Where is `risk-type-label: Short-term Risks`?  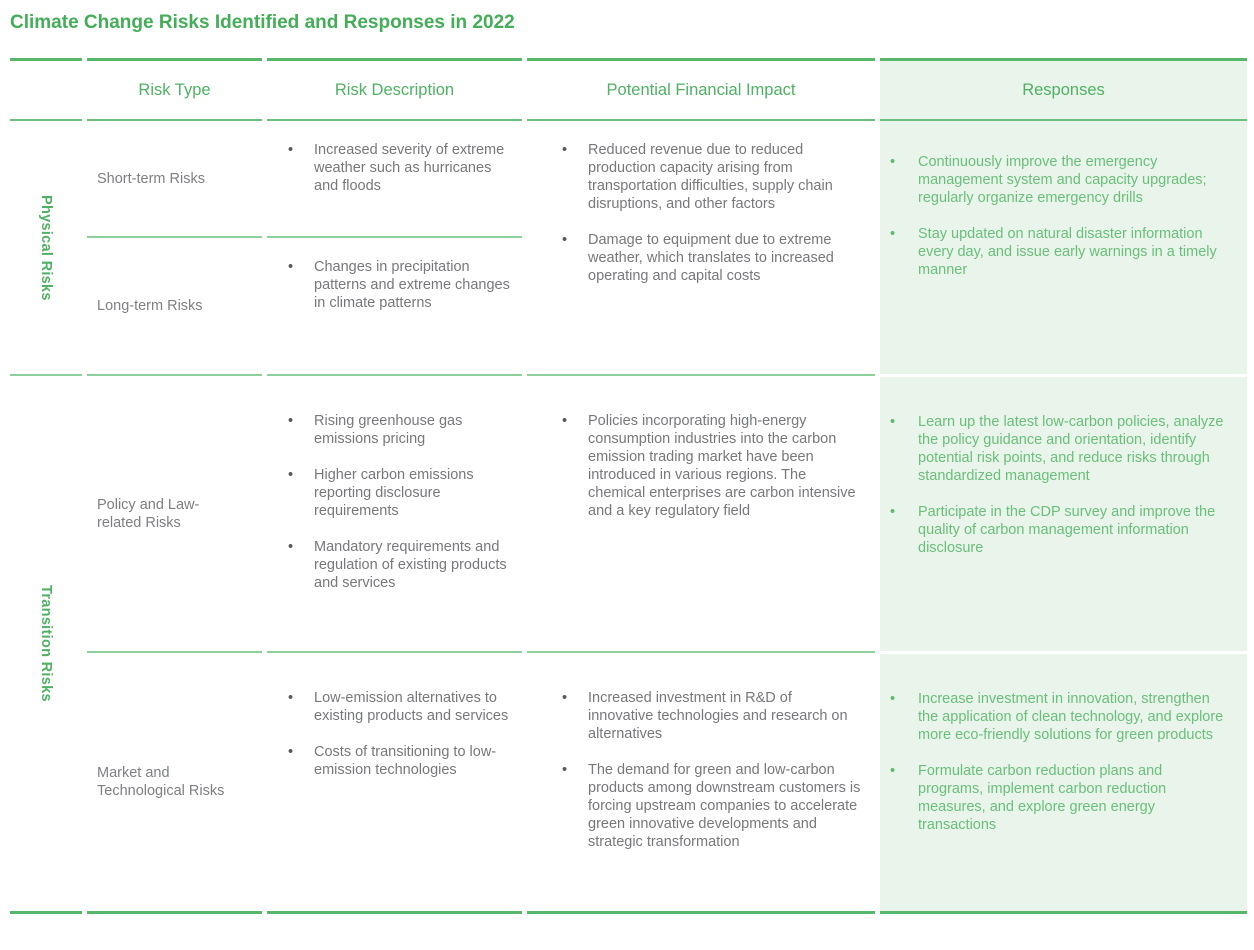
risk-type-label: Short-term Risks is located at coordinates (151, 178).